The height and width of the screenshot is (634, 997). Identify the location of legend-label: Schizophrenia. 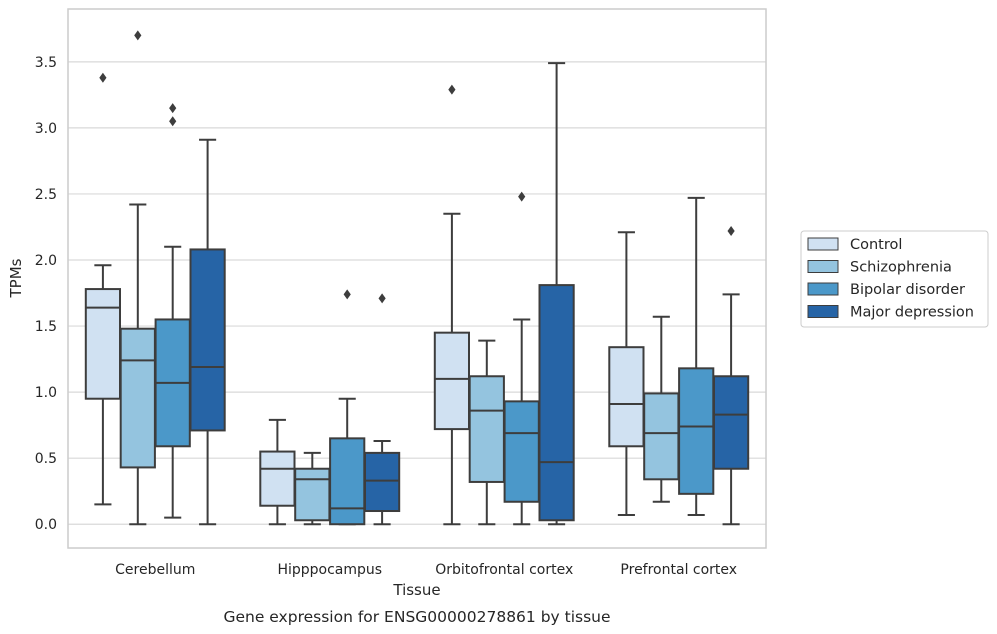
(901, 268).